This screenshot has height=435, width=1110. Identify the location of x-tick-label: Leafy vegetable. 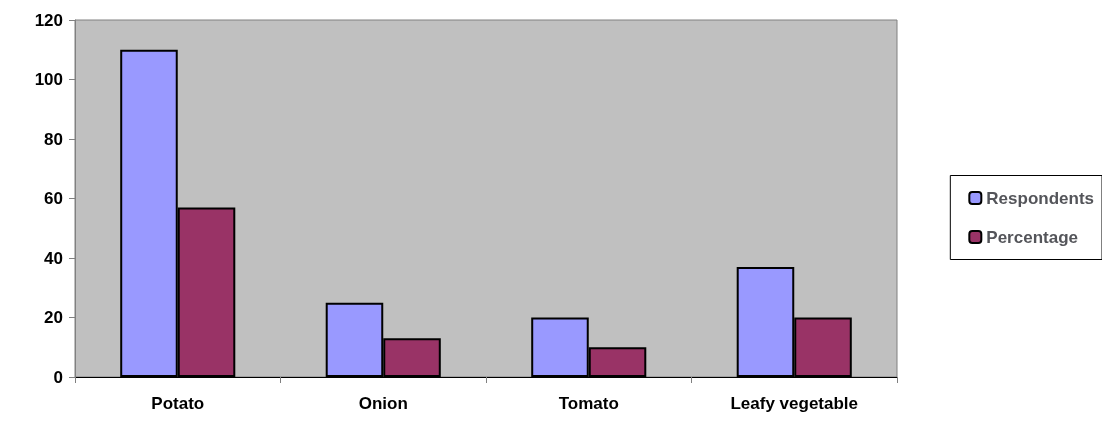
(794, 403).